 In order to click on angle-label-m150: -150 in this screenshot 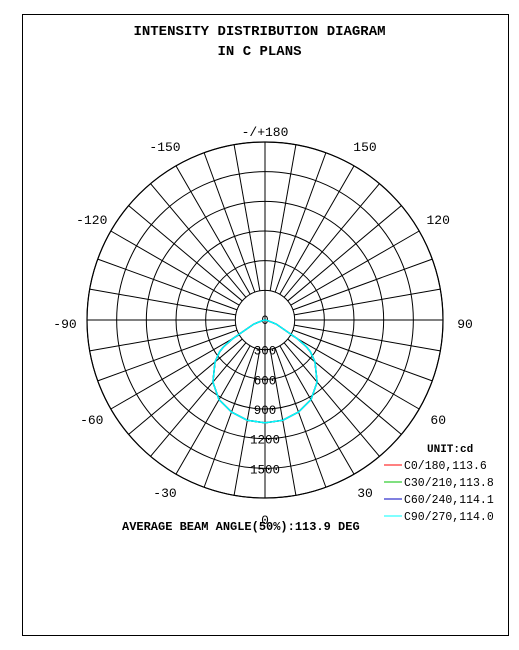, I will do `click(164, 147)`.